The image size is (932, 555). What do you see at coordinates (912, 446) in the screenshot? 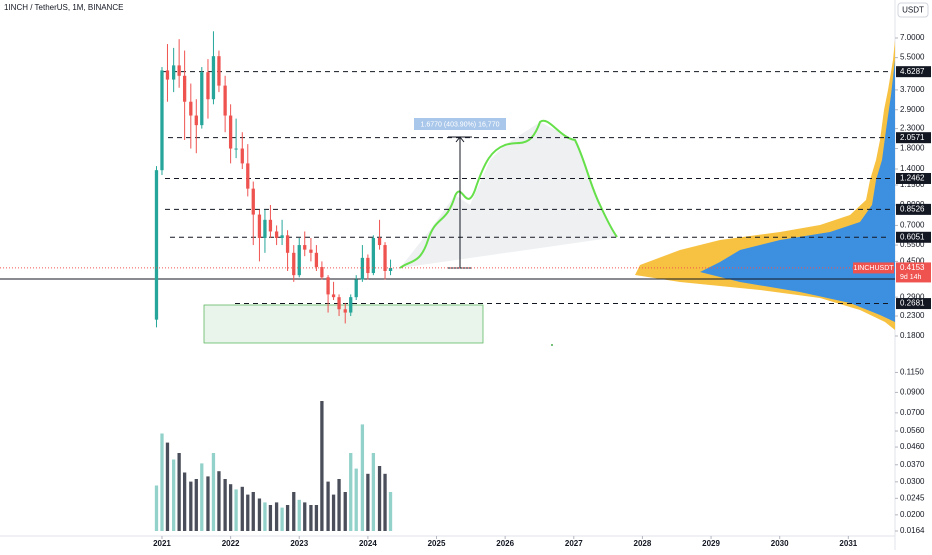
I see `y-tick-label: 0.0460` at bounding box center [912, 446].